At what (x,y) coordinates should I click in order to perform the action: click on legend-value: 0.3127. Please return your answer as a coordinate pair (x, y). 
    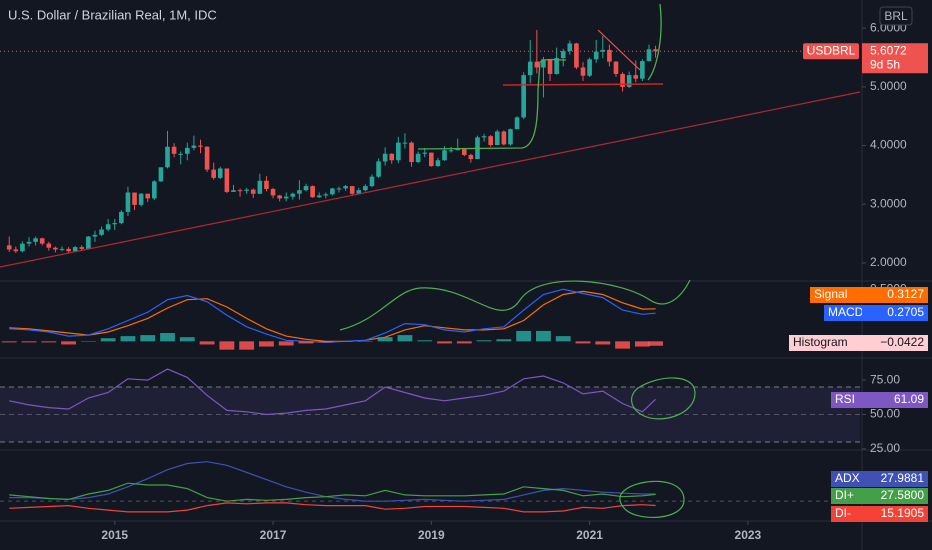
    Looking at the image, I should click on (905, 294).